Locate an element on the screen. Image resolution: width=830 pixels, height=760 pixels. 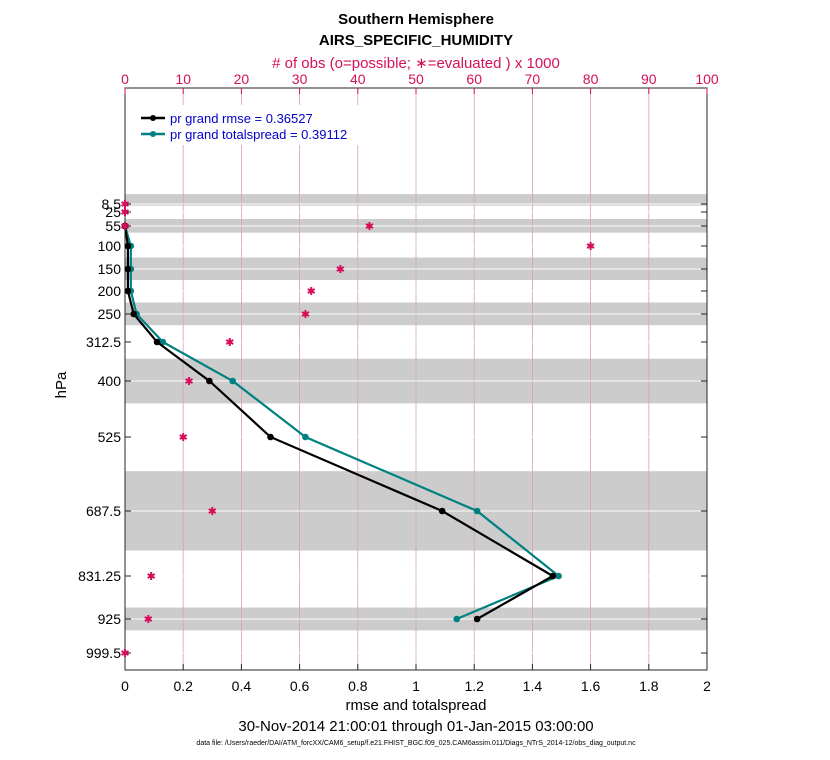
x-tick-label: 0.8 is located at coordinates (358, 686).